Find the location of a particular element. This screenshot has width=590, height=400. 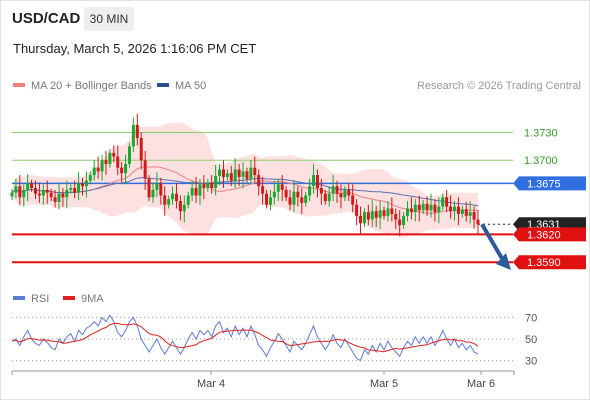

legend-ma50: MA 50 is located at coordinates (181, 86).